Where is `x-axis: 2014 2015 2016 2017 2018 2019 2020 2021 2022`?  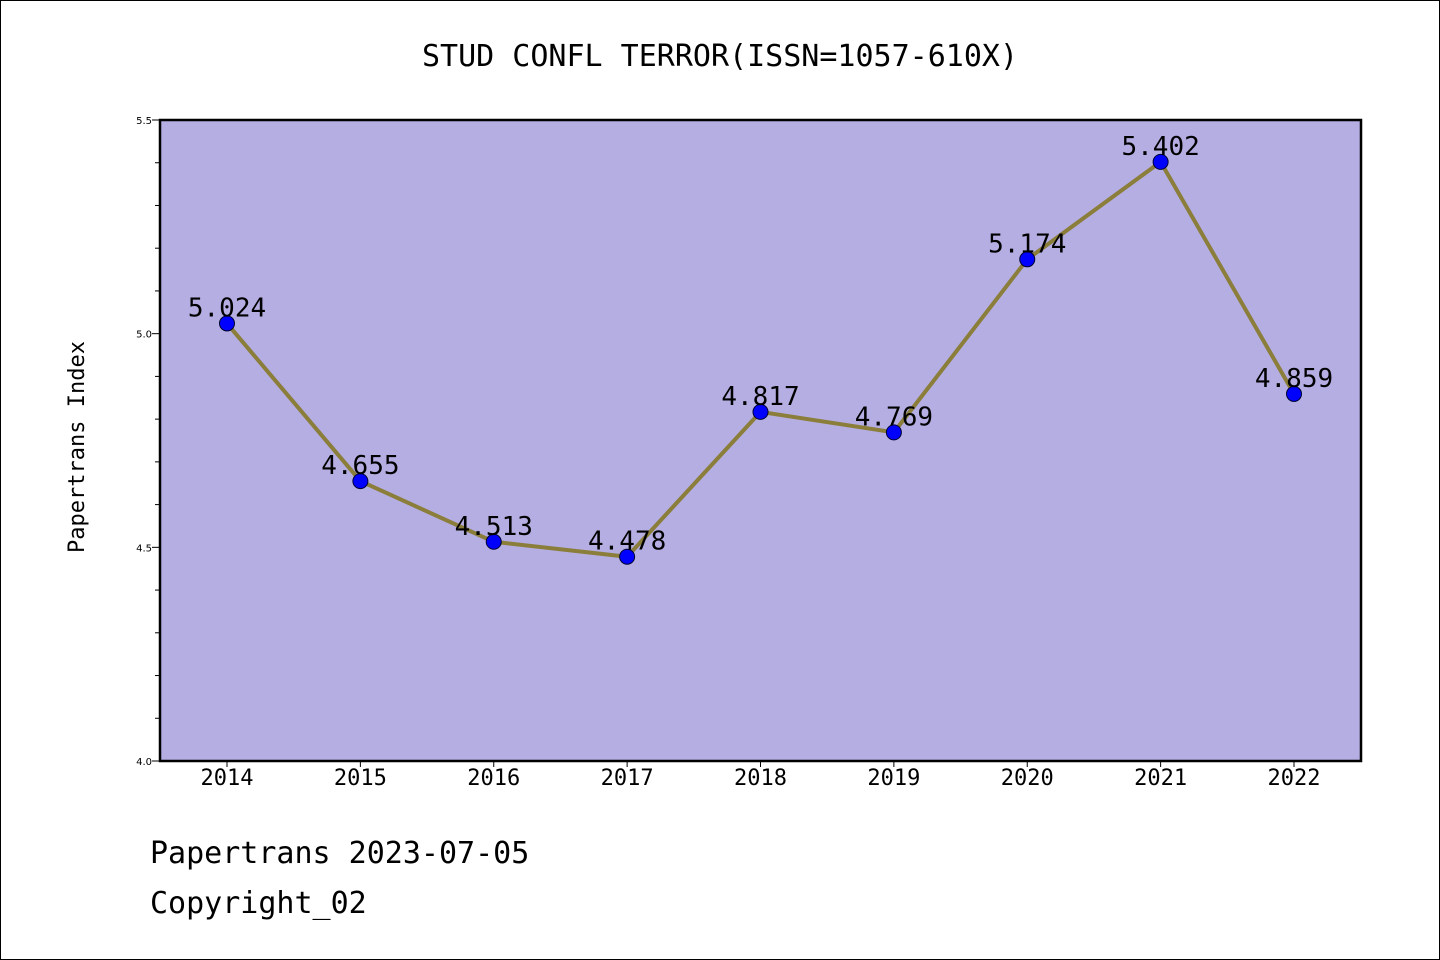
x-axis: 2014 2015 2016 2017 2018 2019 2020 2021 2022 is located at coordinates (761, 776).